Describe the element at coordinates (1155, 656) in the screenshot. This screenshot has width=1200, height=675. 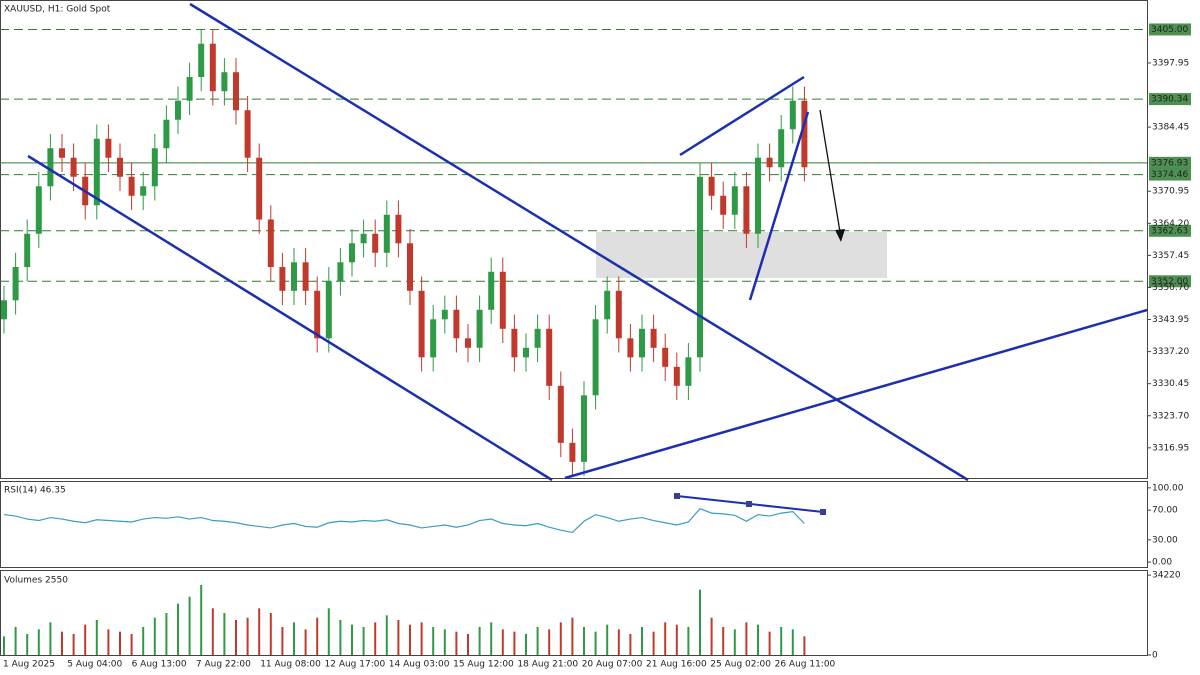
I see `volume-tick-label: 0` at that location.